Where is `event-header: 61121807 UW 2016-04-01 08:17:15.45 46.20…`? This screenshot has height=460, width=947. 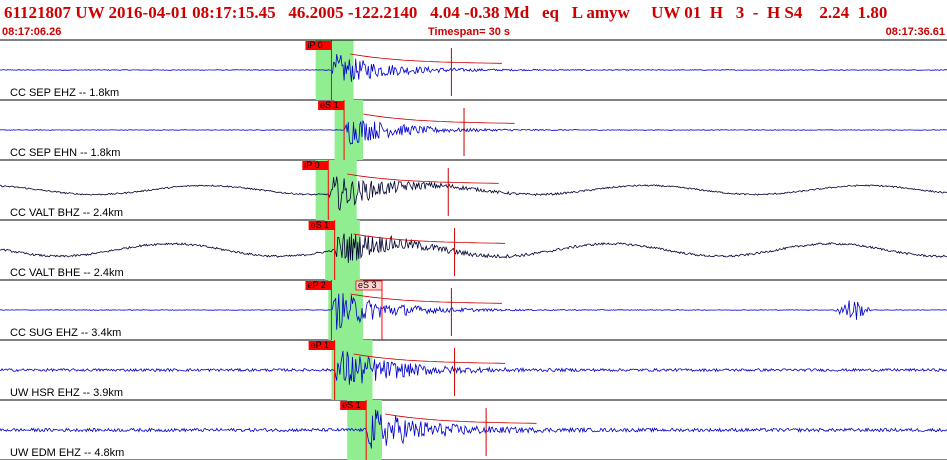
event-header: 61121807 UW 2016-04-01 08:17:15.45 46.20… is located at coordinates (473, 13).